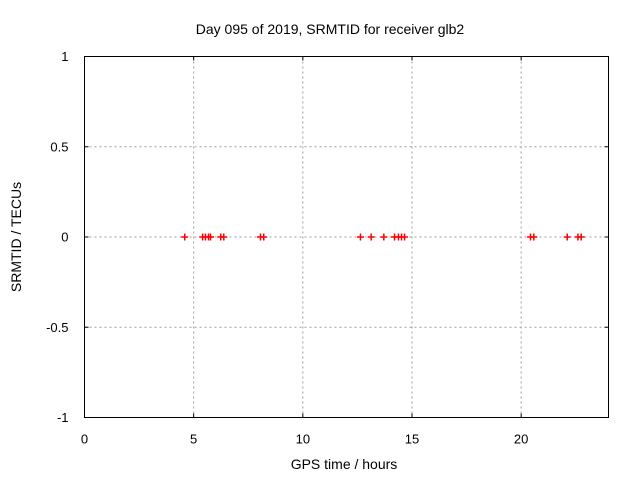 Image resolution: width=640 pixels, height=480 pixels. What do you see at coordinates (521, 439) in the screenshot?
I see `x-tick-label: 20` at bounding box center [521, 439].